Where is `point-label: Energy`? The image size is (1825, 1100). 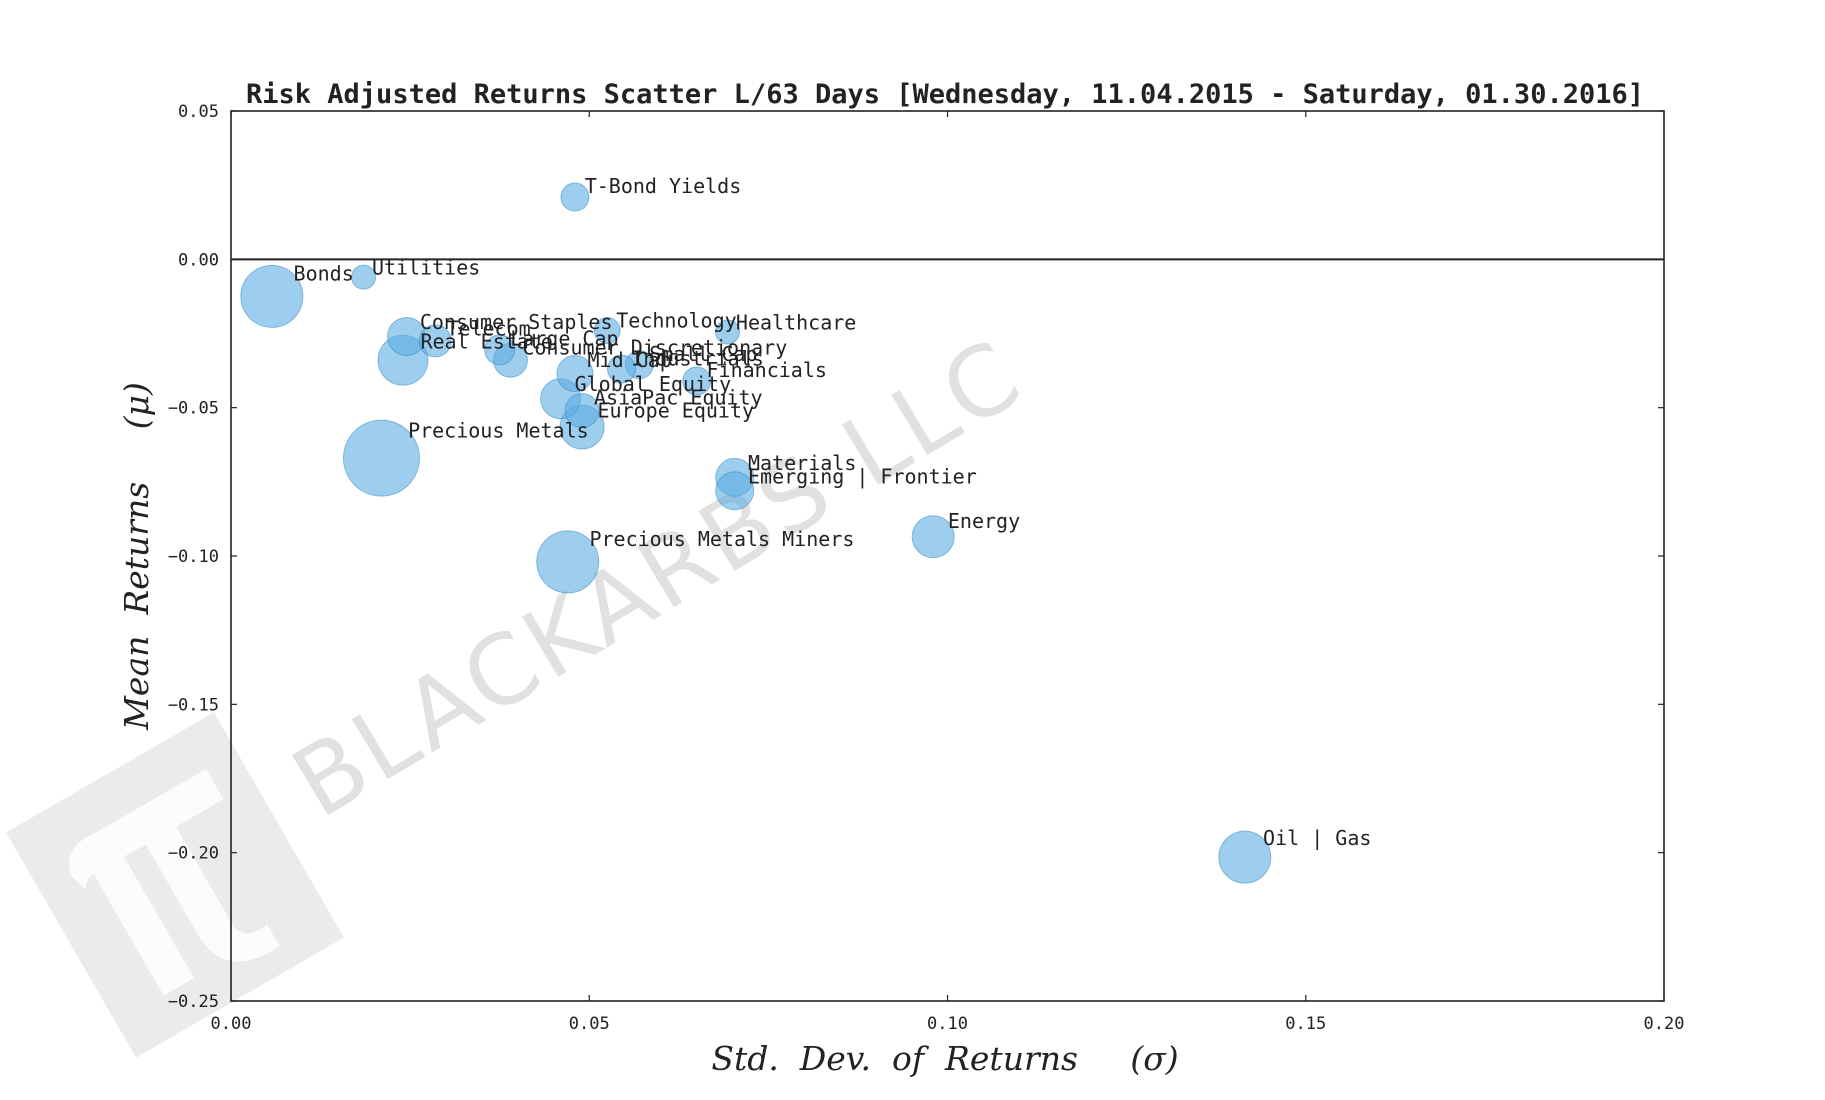
point-label: Energy is located at coordinates (984, 521).